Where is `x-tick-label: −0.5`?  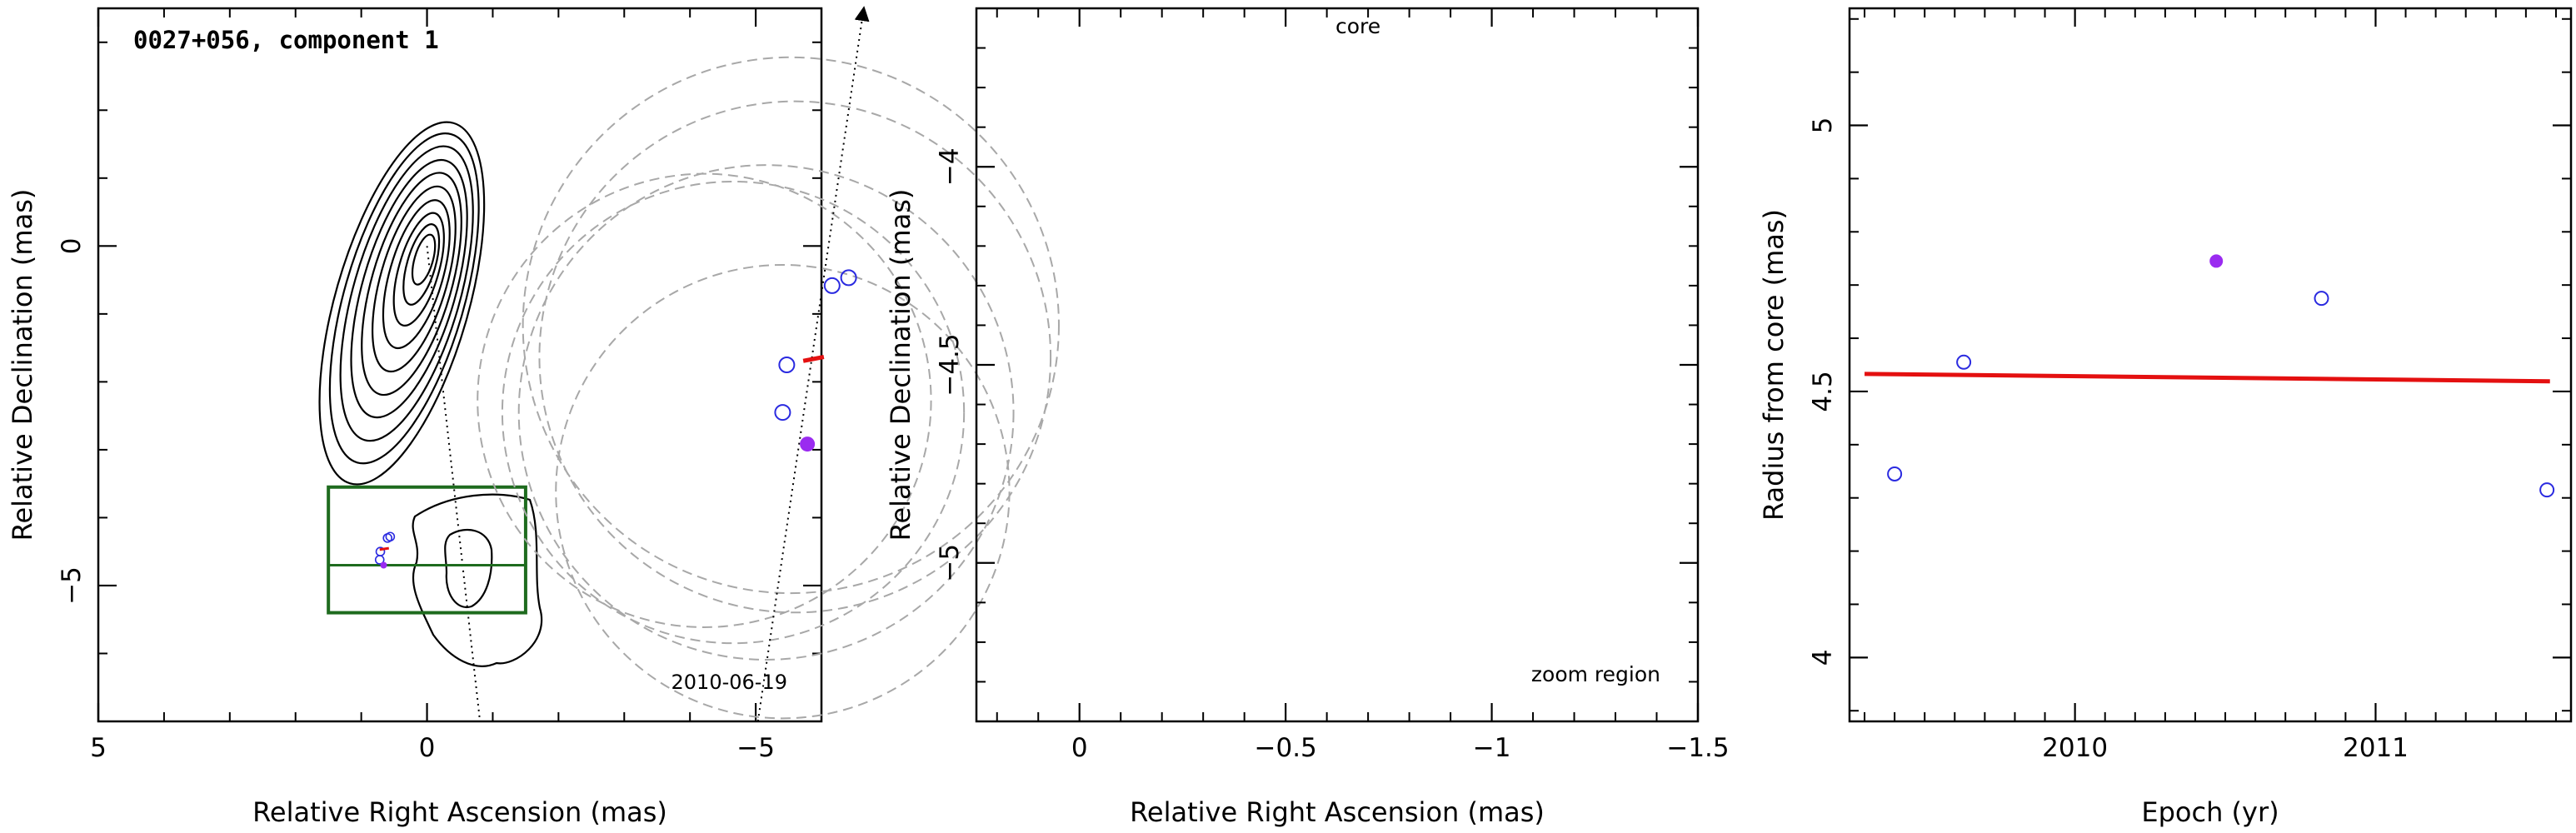
x-tick-label: −0.5 is located at coordinates (1286, 748).